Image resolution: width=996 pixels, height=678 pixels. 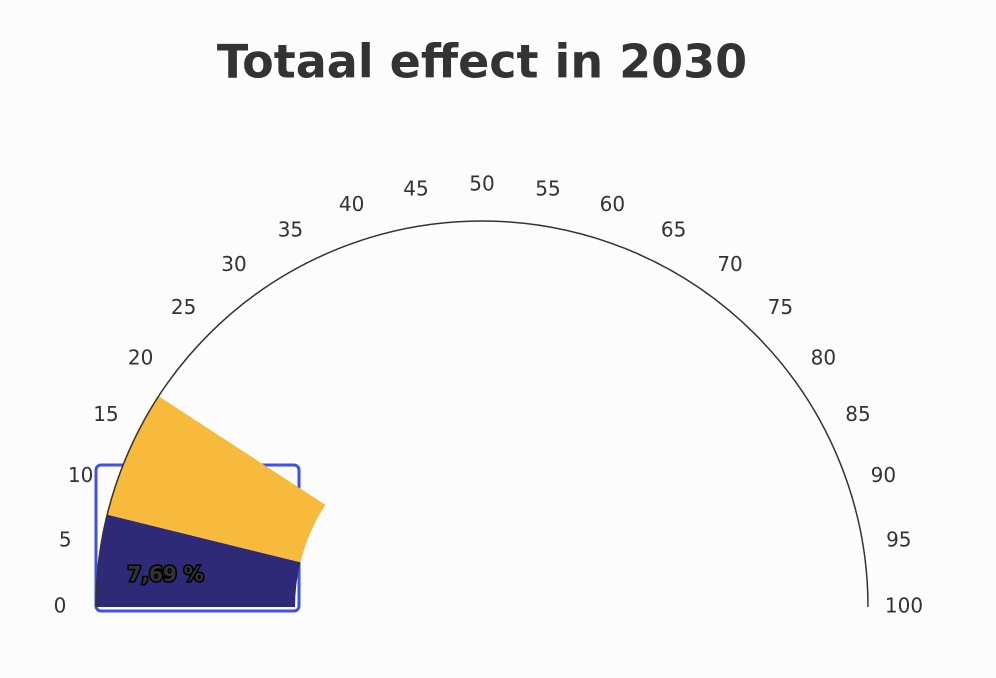 I want to click on tick-label: 0, so click(x=60, y=606).